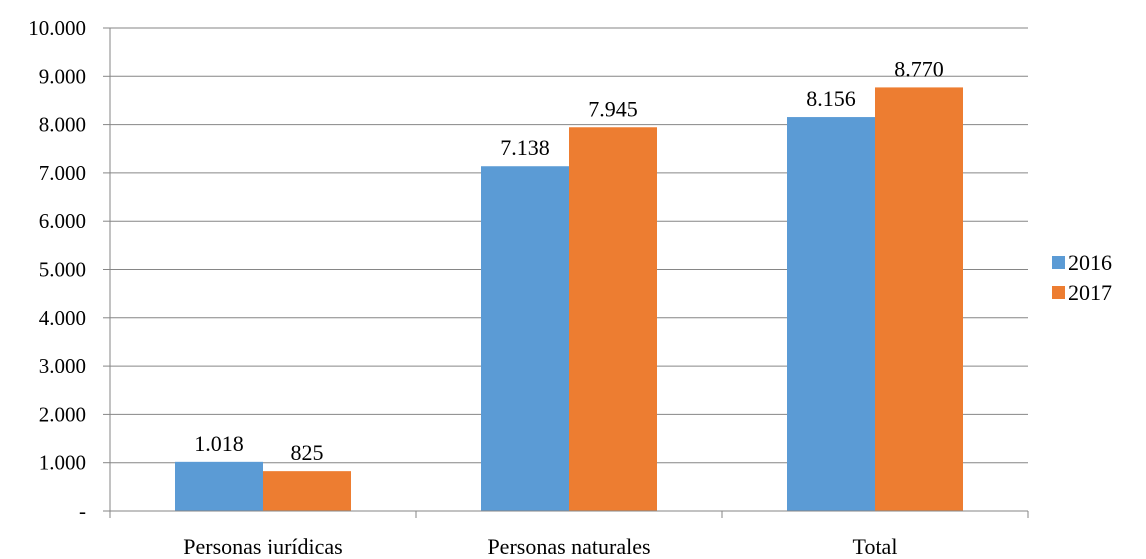 This screenshot has height=559, width=1146. What do you see at coordinates (62, 463) in the screenshot?
I see `y-tick-label: 1.000` at bounding box center [62, 463].